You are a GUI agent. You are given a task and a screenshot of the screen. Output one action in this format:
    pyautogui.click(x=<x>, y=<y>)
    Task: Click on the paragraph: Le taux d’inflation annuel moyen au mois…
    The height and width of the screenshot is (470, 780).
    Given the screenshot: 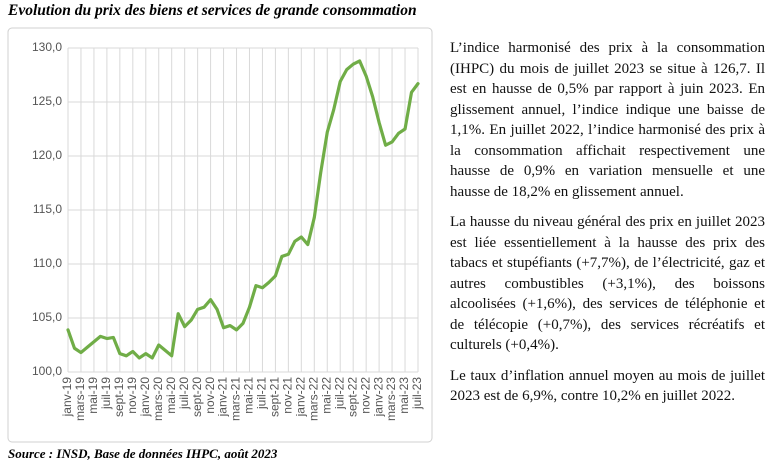 What is the action you would take?
    pyautogui.click(x=607, y=386)
    